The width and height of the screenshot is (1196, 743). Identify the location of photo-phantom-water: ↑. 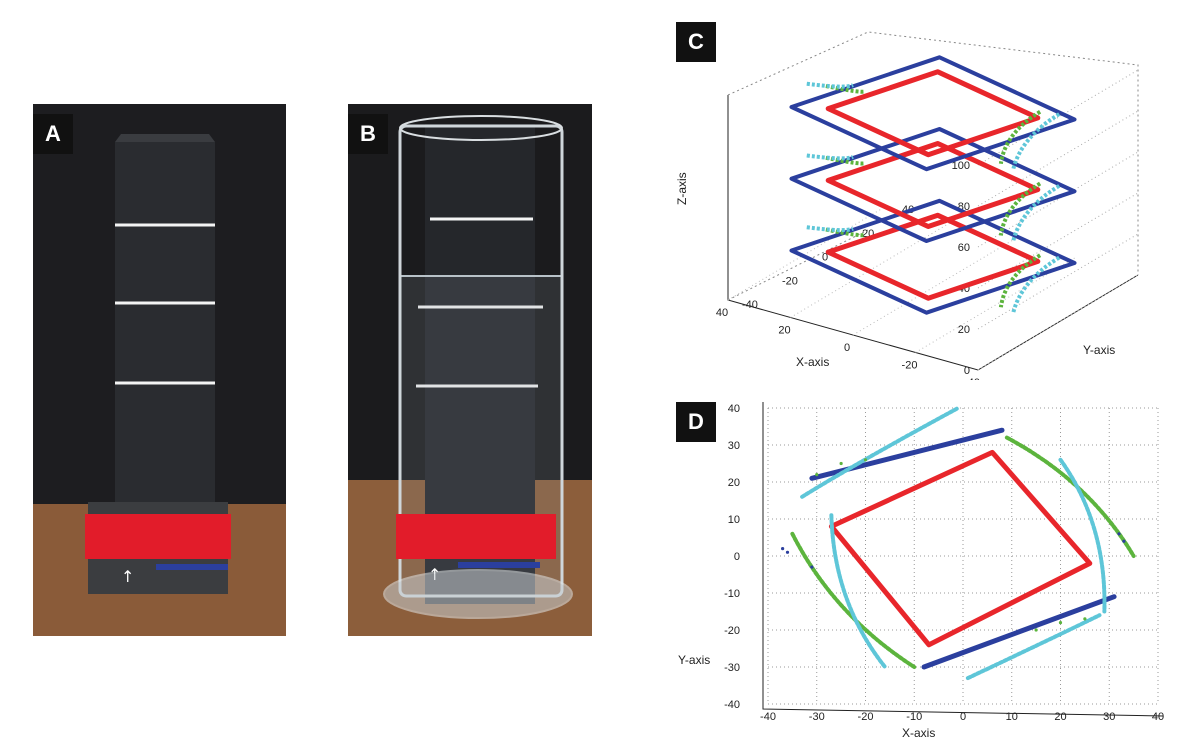
(470, 370).